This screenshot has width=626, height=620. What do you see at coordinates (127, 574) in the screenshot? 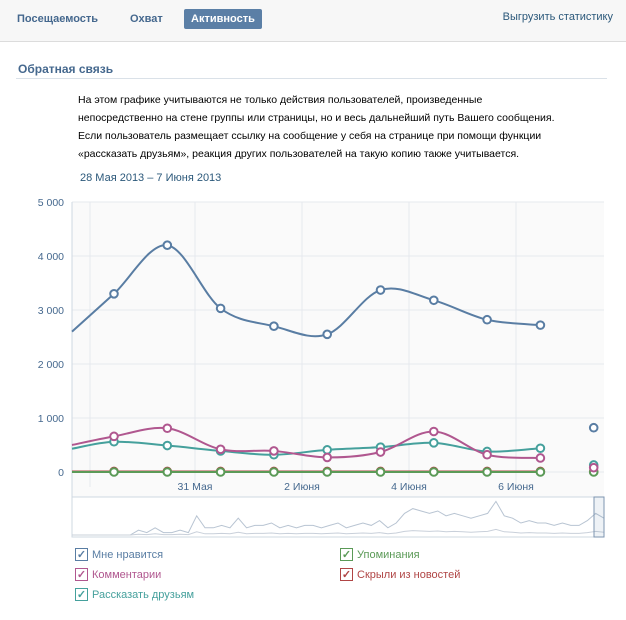
I see `legend-label: Комментарии` at bounding box center [127, 574].